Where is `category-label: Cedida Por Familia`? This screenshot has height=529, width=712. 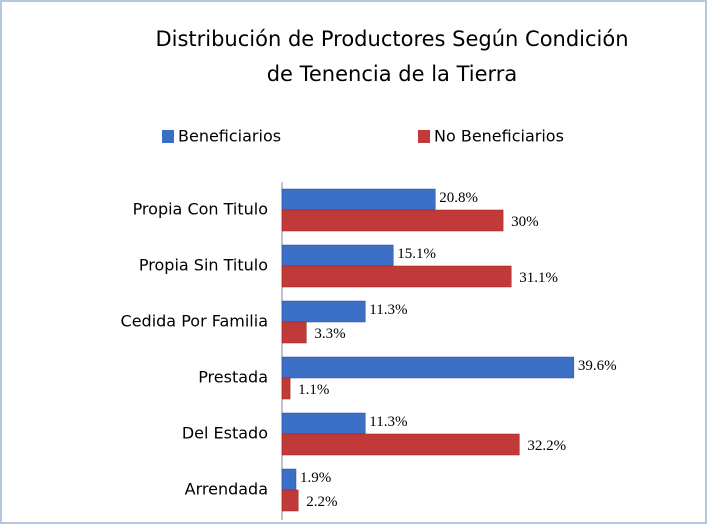 category-label: Cedida Por Familia is located at coordinates (194, 321).